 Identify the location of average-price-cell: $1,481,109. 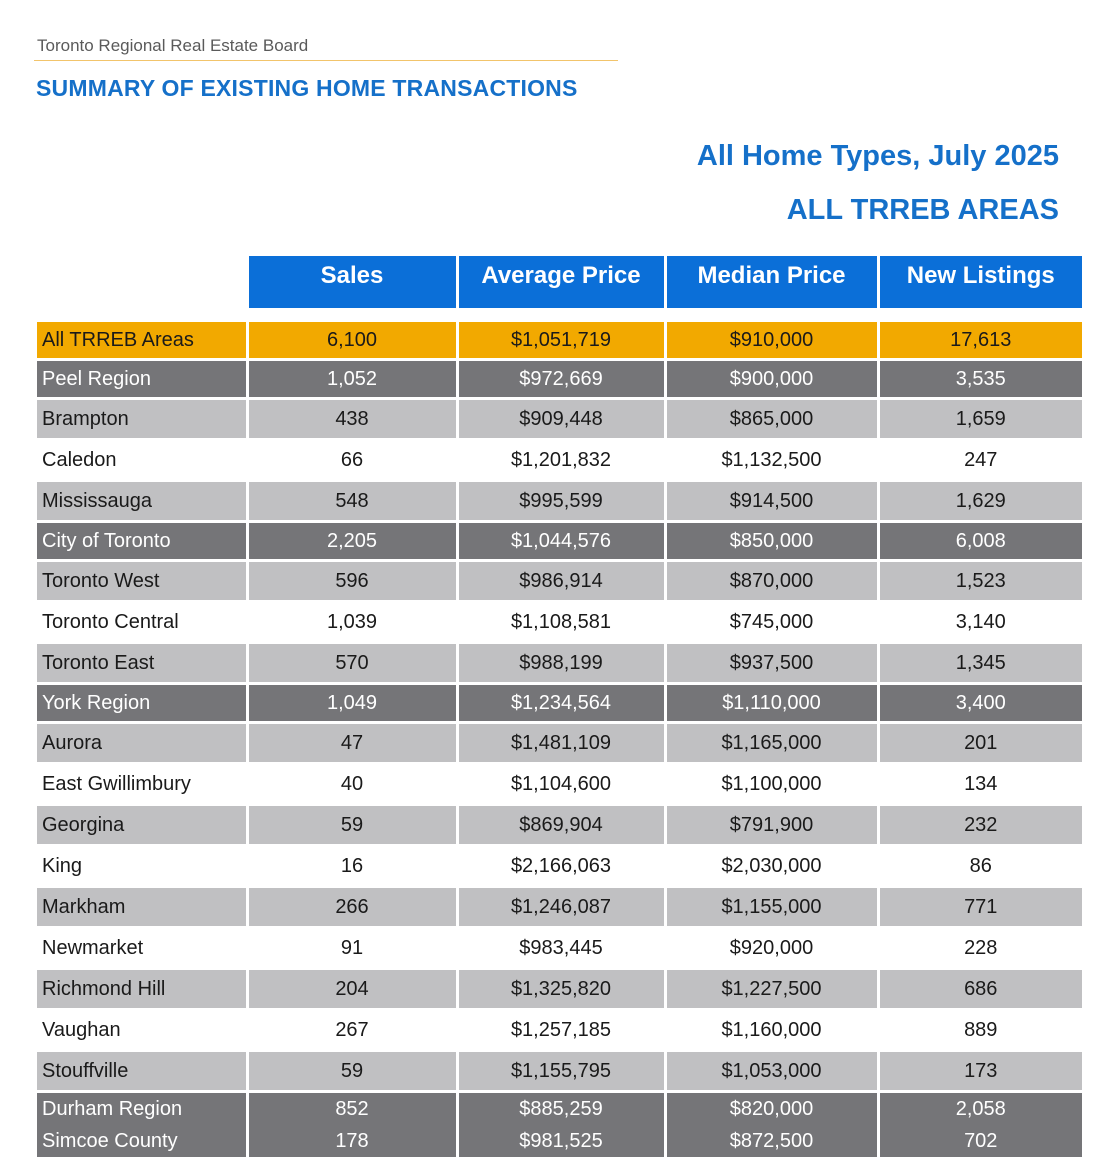
(560, 743).